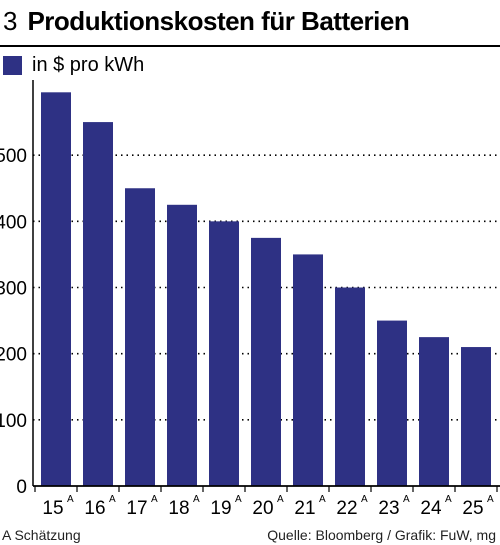 Image resolution: width=500 pixels, height=545 pixels. What do you see at coordinates (13, 222) in the screenshot?
I see `y-tick-label: 400` at bounding box center [13, 222].